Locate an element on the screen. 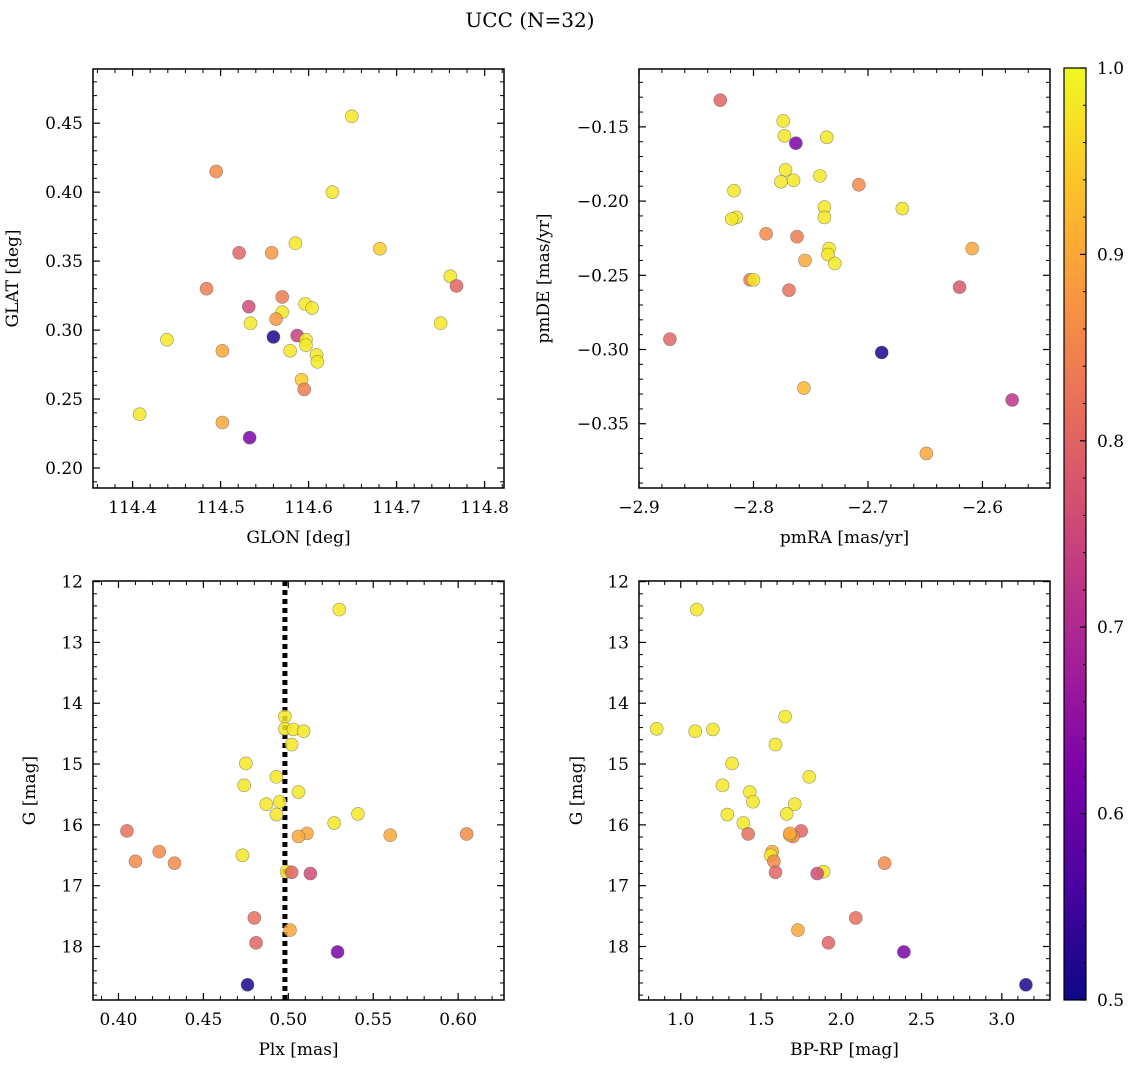  y-tick-label: 14 is located at coordinates (72, 704).